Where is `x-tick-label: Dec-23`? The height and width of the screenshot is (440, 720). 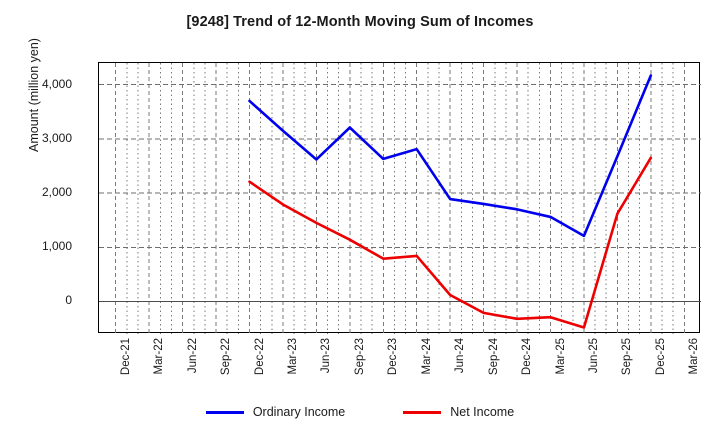 x-tick-label: Dec-23 is located at coordinates (393, 357).